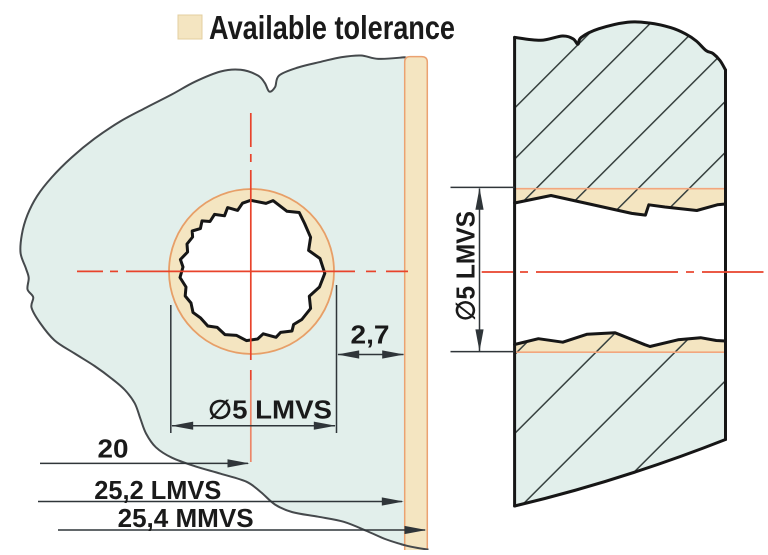 This screenshot has width=768, height=555. I want to click on svg-text: 20, so click(113, 449).